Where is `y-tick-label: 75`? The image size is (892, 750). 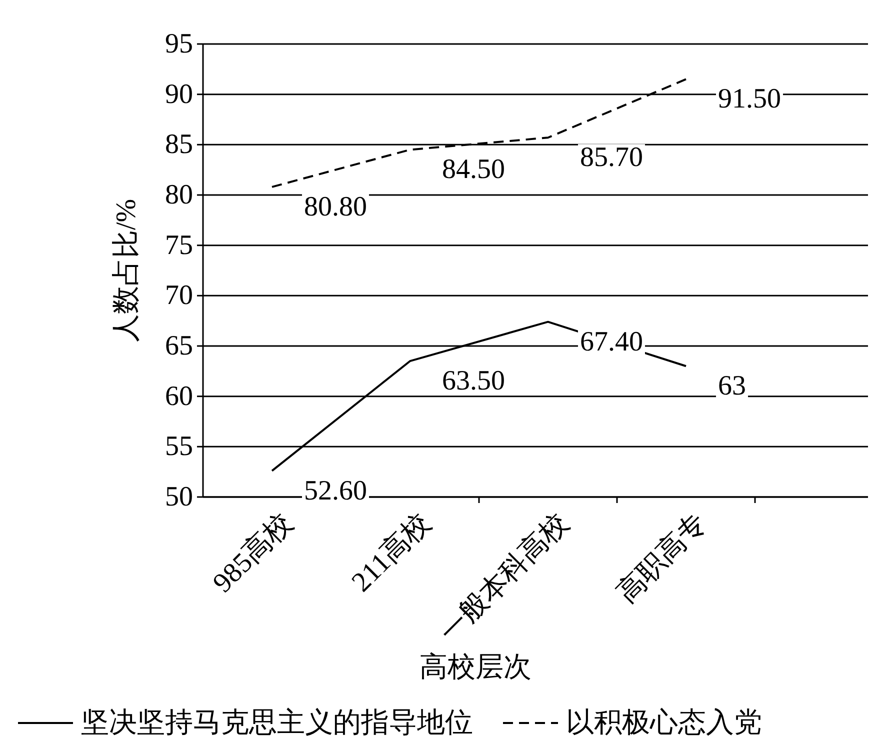
y-tick-label: 75 is located at coordinates (179, 245).